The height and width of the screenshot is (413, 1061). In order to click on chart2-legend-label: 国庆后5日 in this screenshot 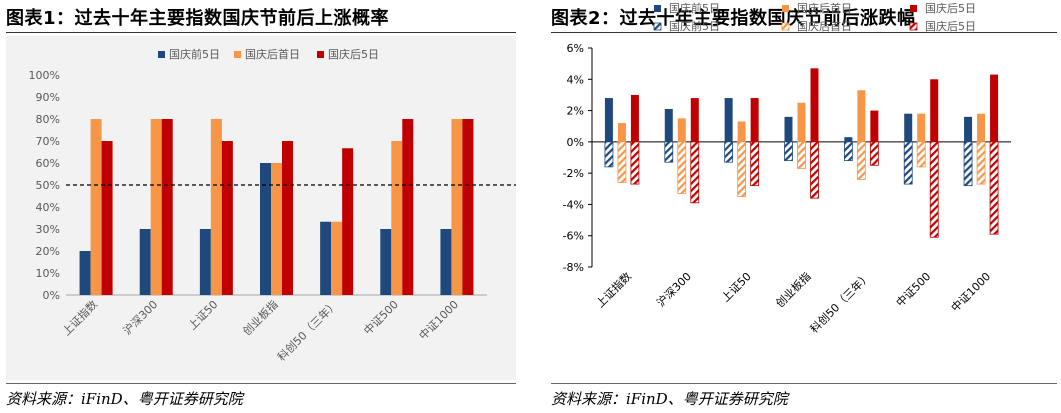, I will do `click(950, 26)`.